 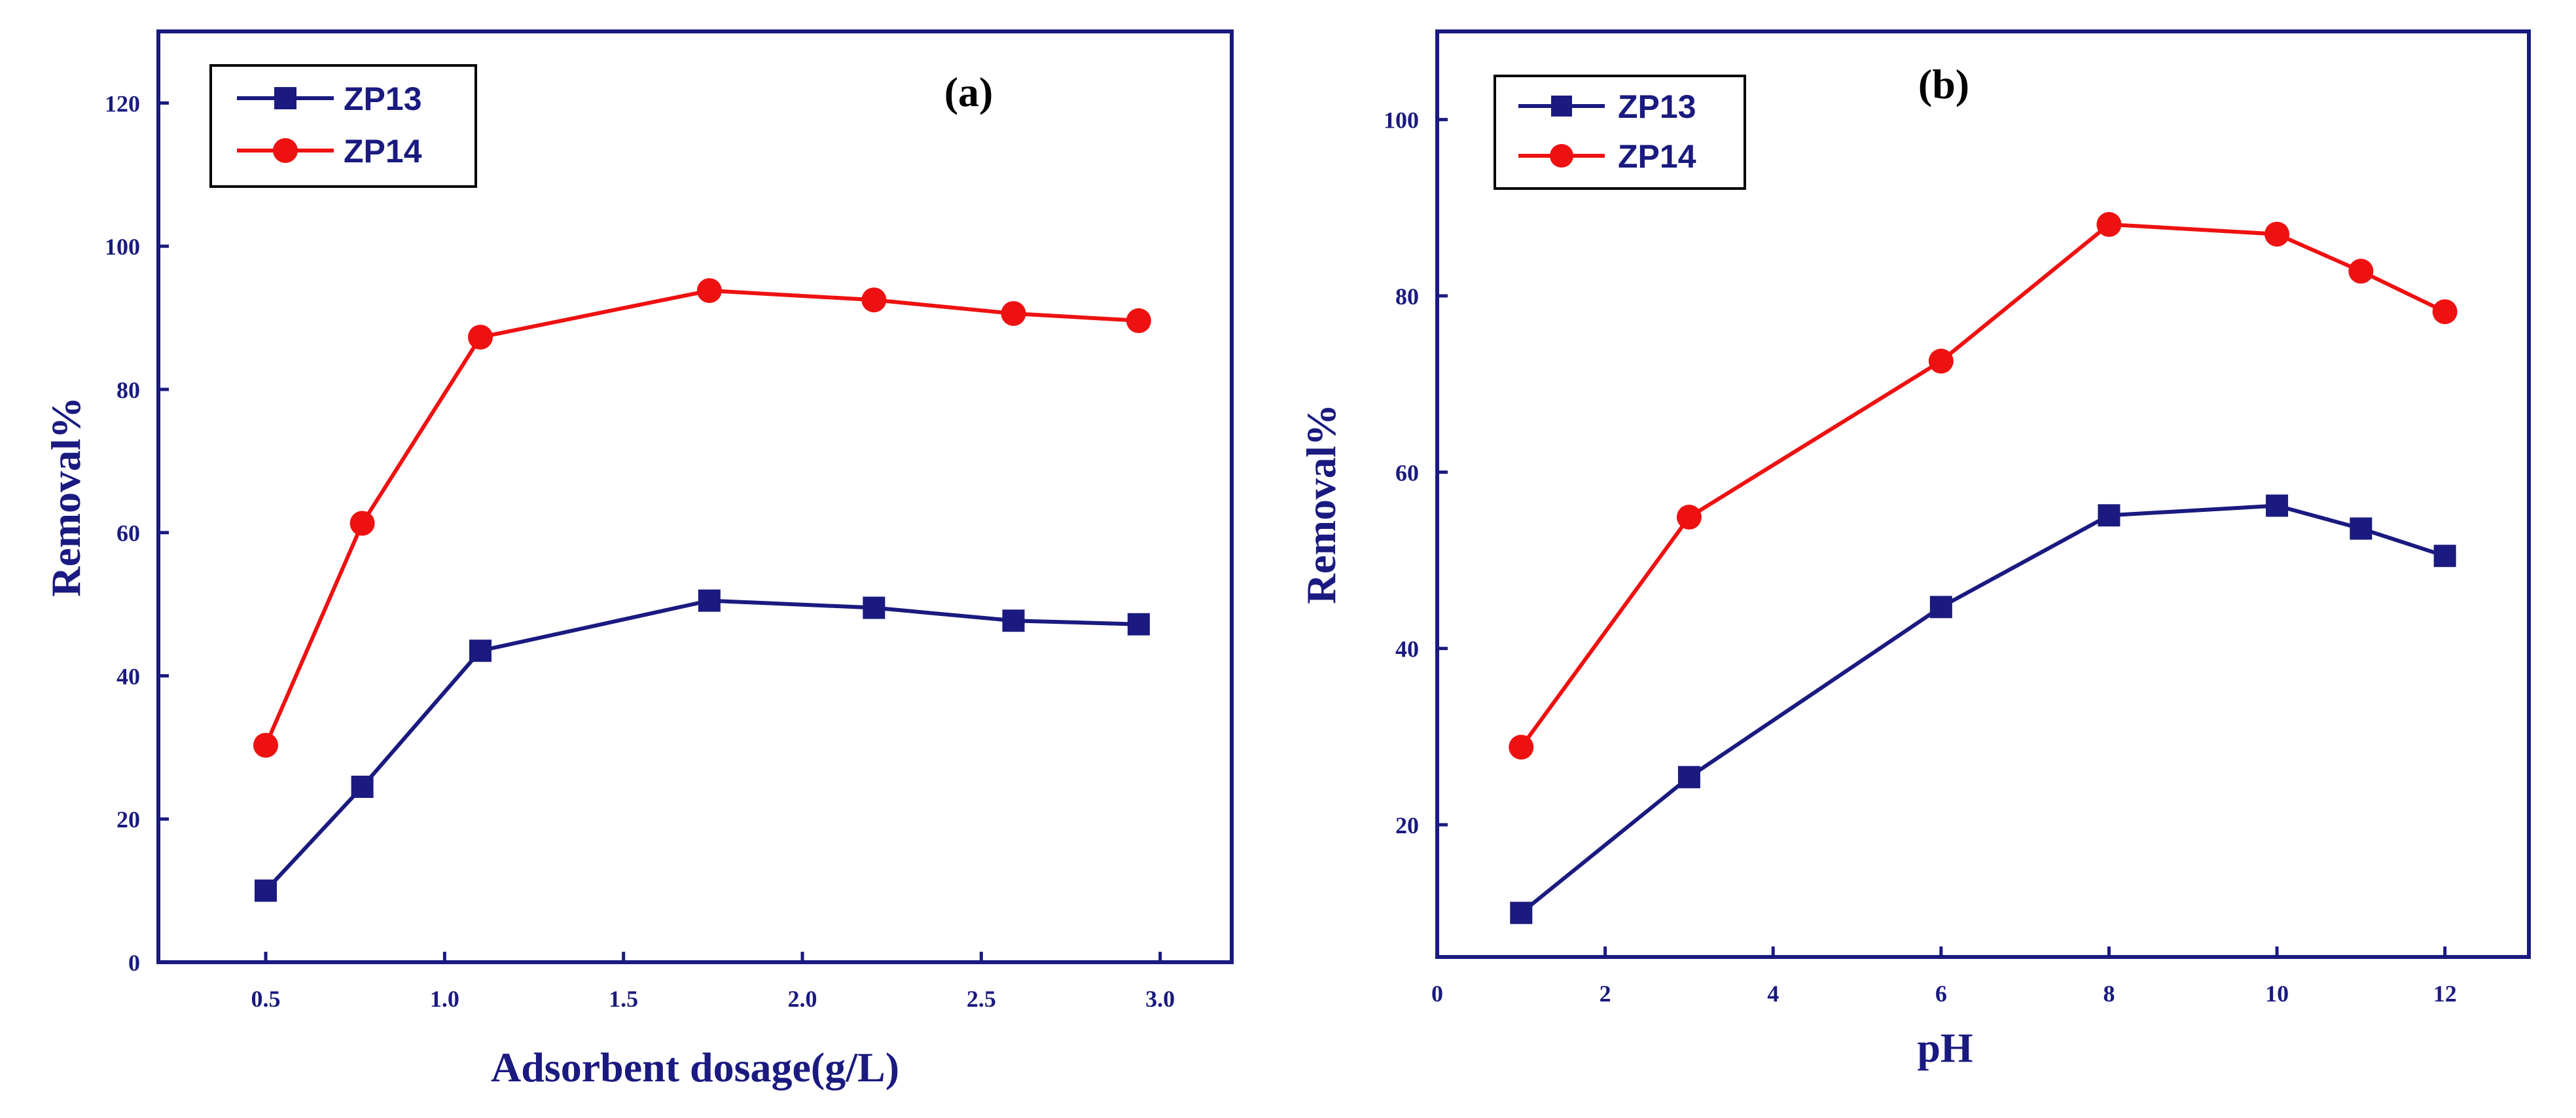 What do you see at coordinates (285, 150) in the screenshot?
I see `panel-a-legend-zp14-marker` at bounding box center [285, 150].